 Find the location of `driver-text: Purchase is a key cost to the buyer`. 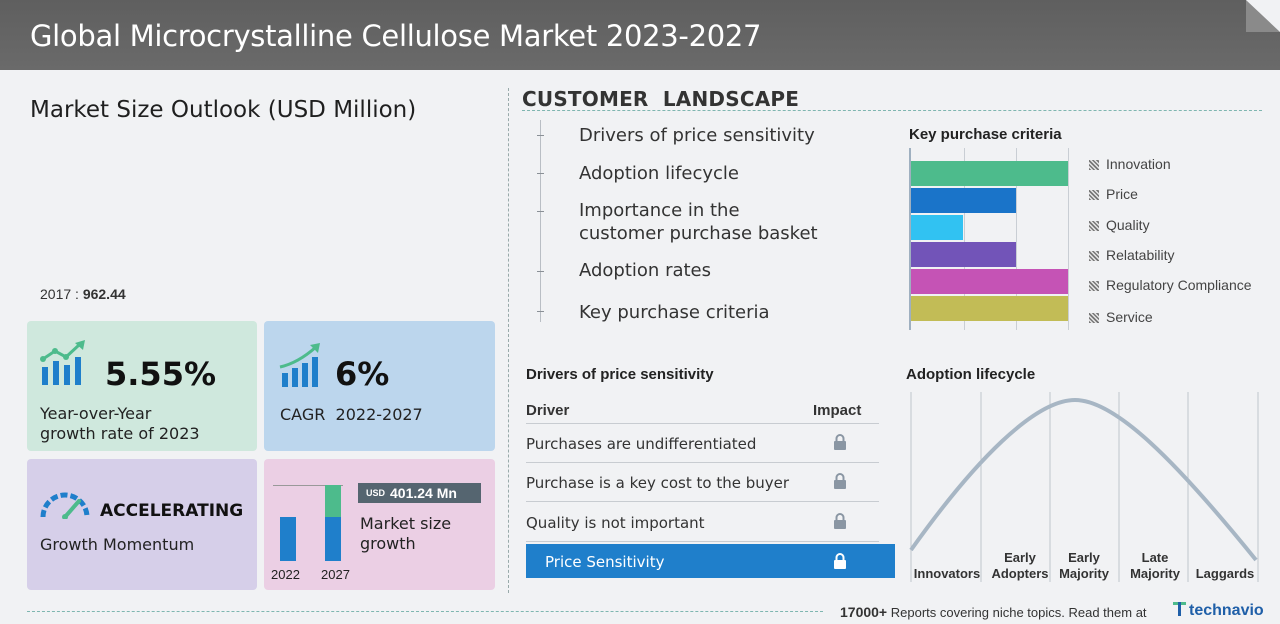

driver-text: Purchase is a key cost to the buyer is located at coordinates (658, 483).